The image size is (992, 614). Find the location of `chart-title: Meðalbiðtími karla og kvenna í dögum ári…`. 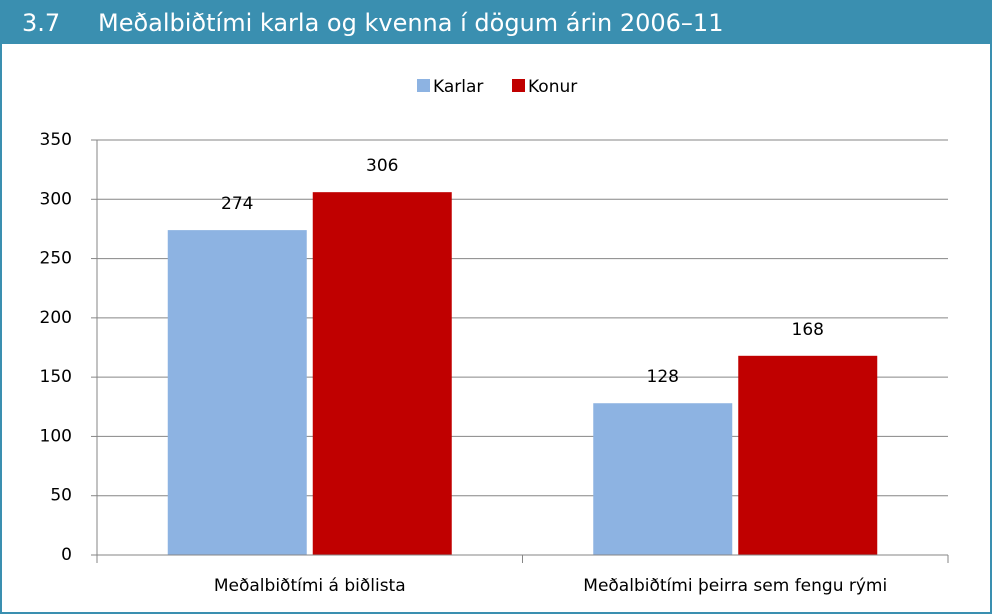

chart-title: Meðalbiðtími karla og kvenna í dögum ári… is located at coordinates (410, 23).